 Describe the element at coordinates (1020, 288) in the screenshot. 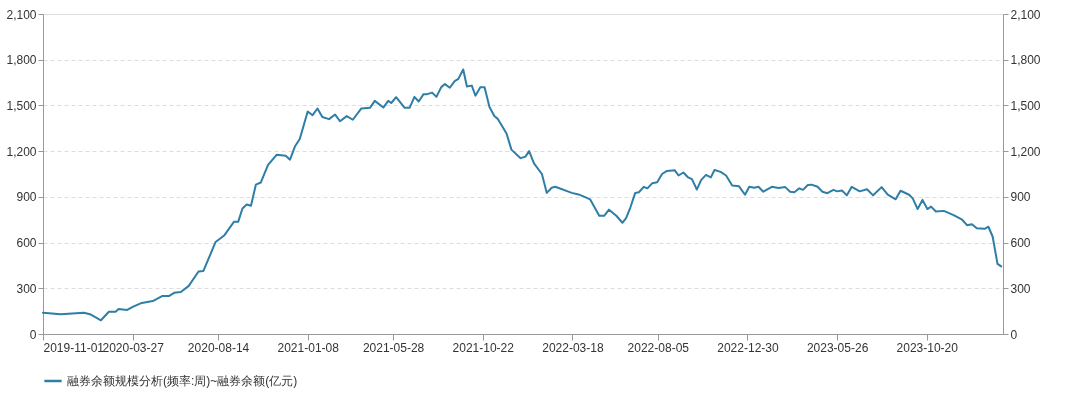

I see `y2-tick-label: 300` at that location.